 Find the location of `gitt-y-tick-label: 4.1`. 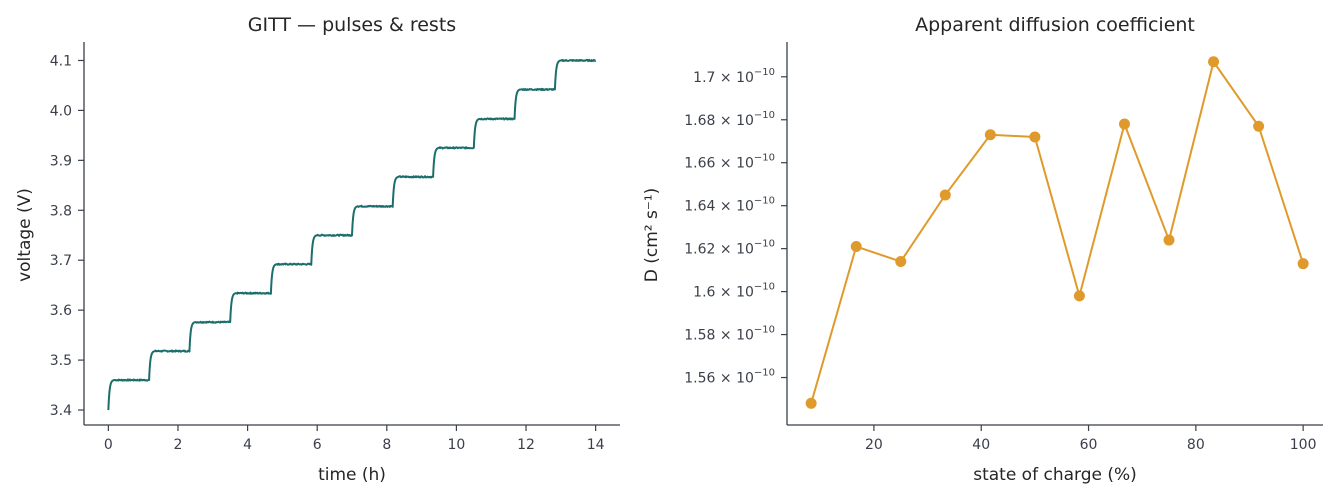

gitt-y-tick-label: 4.1 is located at coordinates (61, 61).